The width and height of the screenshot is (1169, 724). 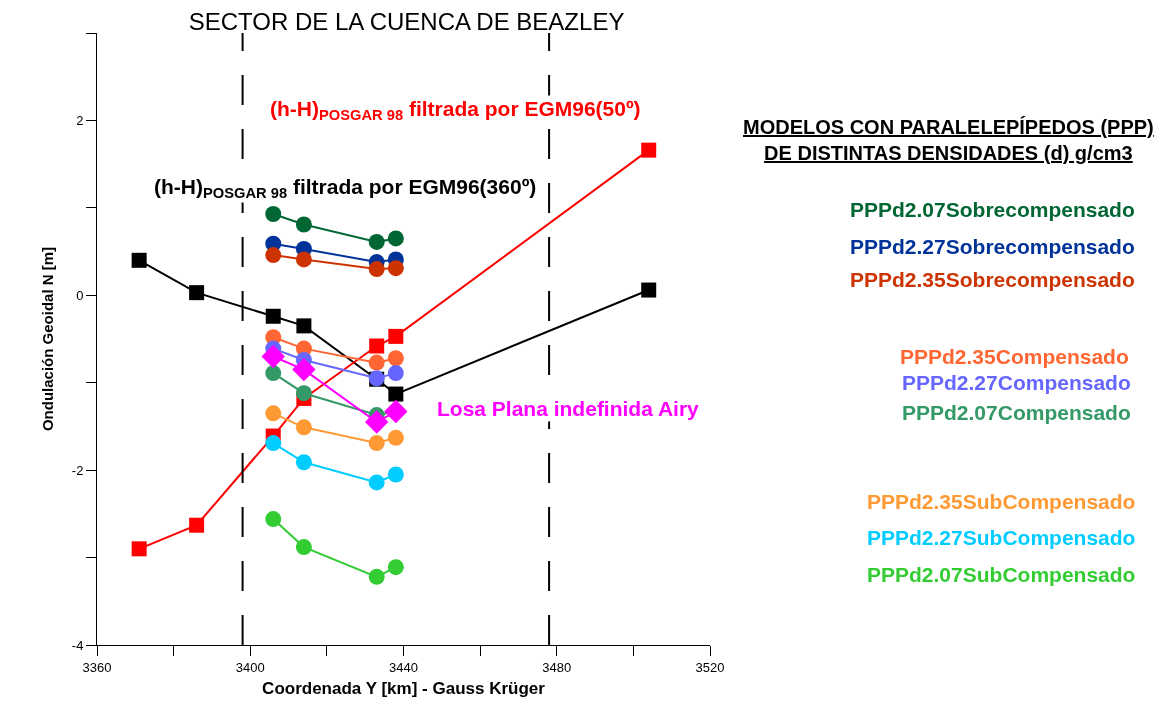 I want to click on legend-title: MODELOS CON PARALELEPÍPEDOS (PPP) DE DISTINTAS DENSIDADES (d) g/cm3, so click(x=948, y=140).